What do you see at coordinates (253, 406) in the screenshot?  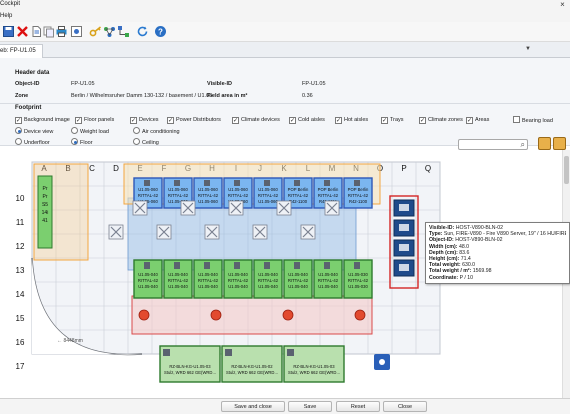 I see `save-and-close-button: Save and close` at bounding box center [253, 406].